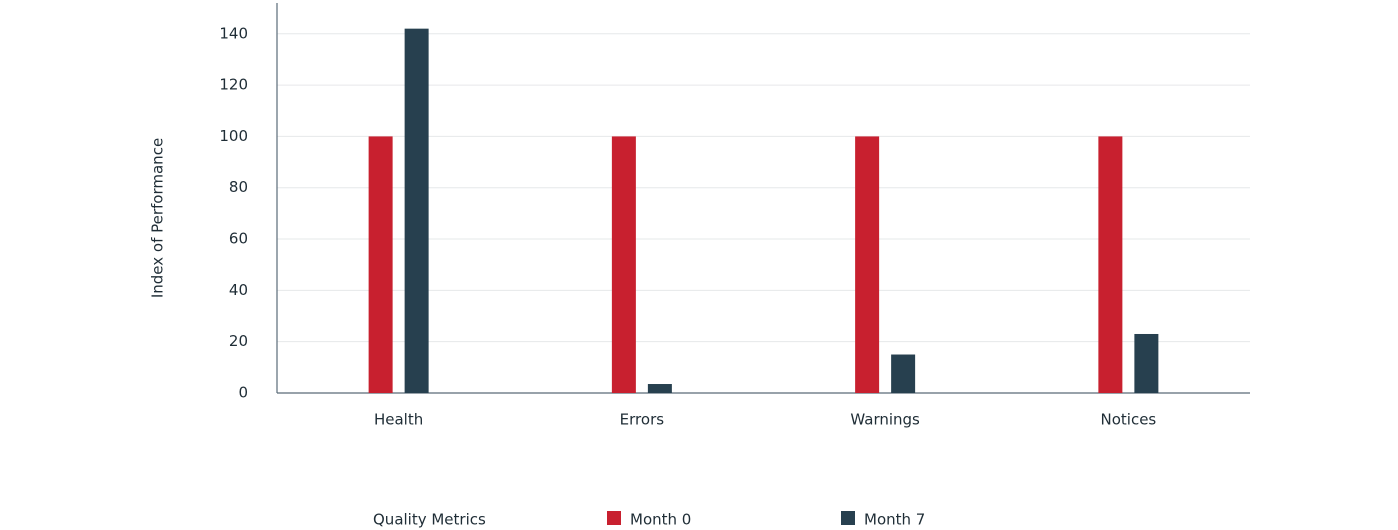 The image size is (1398, 530). What do you see at coordinates (894, 520) in the screenshot?
I see `legend-label: Month 7` at bounding box center [894, 520].